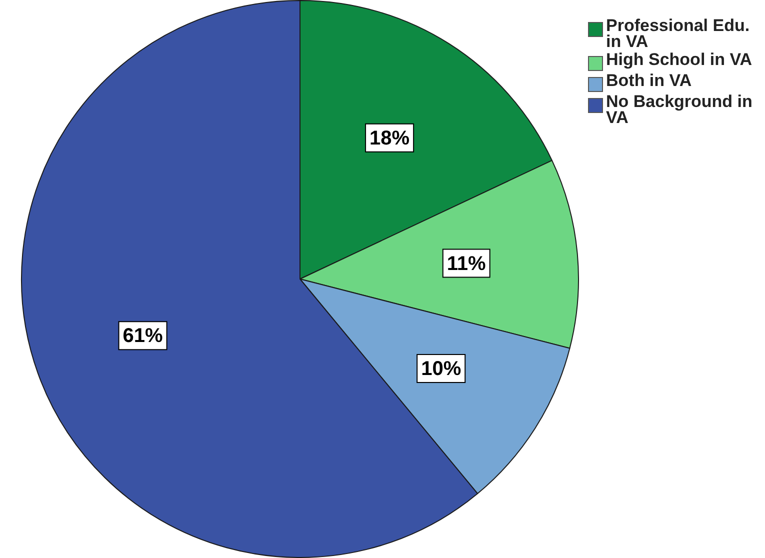  What do you see at coordinates (390, 138) in the screenshot?
I see `data-label: 18%` at bounding box center [390, 138].